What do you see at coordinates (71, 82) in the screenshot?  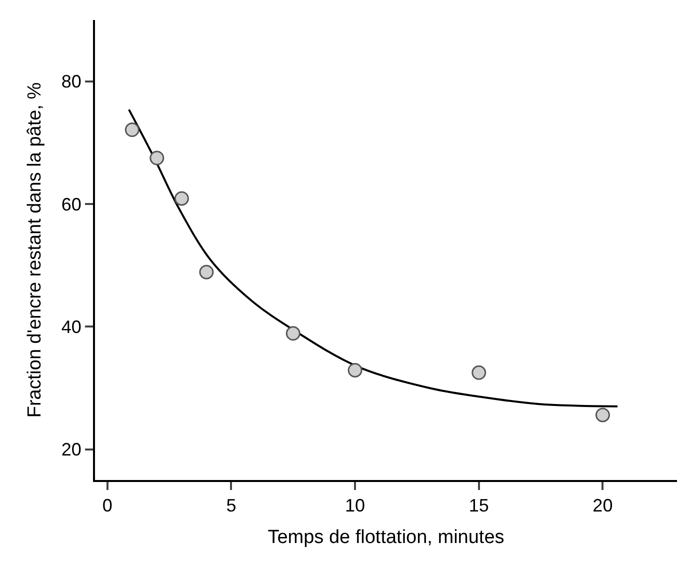 I see `y-tick-label: 80` at bounding box center [71, 82].